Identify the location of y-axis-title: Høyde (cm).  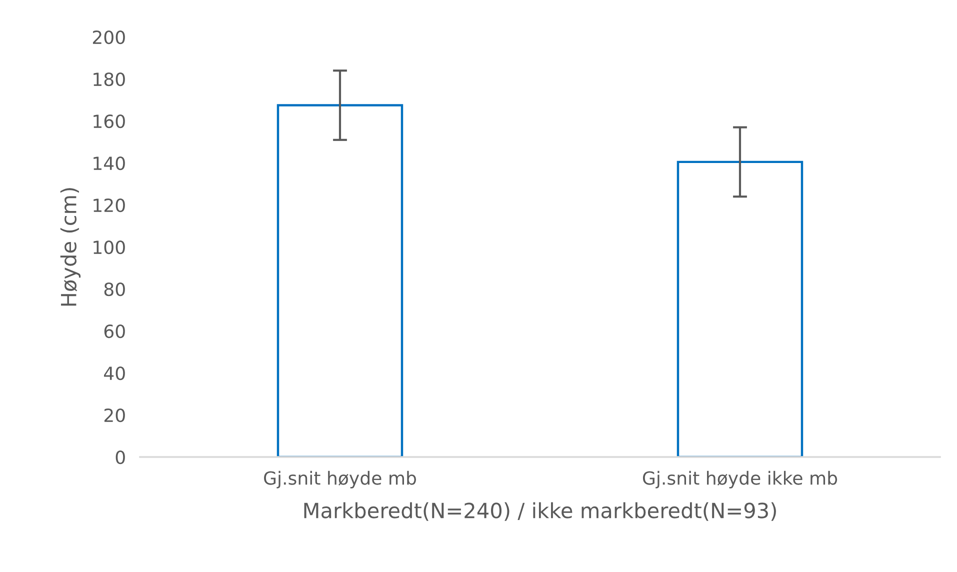
(70, 247).